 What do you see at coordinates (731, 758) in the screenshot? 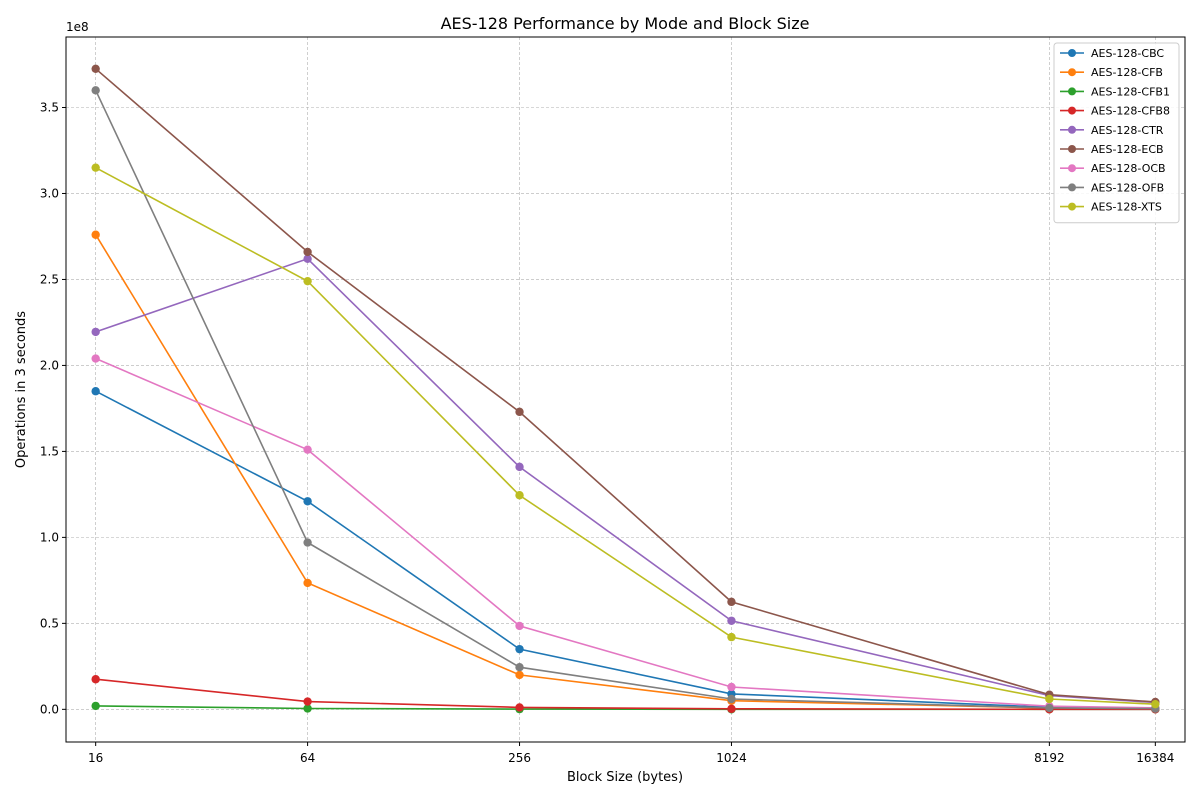
I see `x-tick-label: 1024` at bounding box center [731, 758].